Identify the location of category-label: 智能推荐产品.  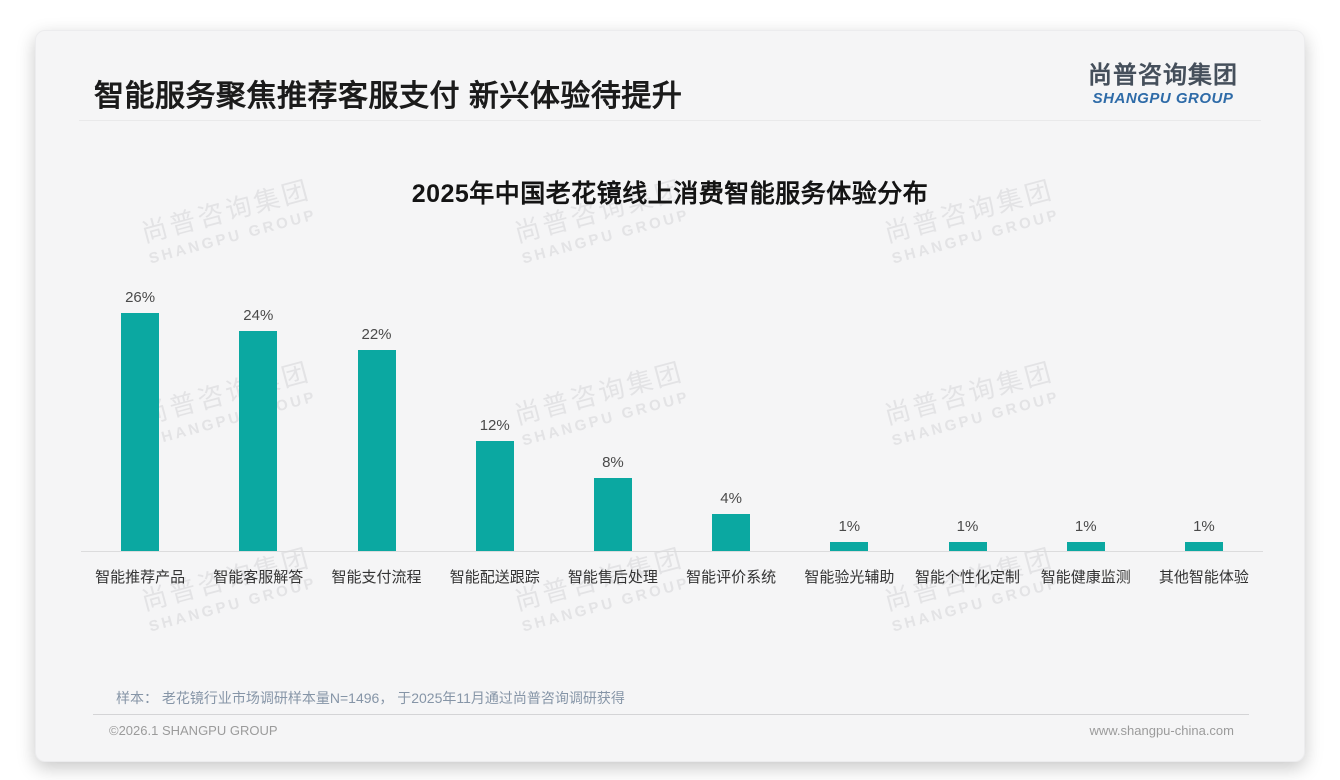
(140, 577).